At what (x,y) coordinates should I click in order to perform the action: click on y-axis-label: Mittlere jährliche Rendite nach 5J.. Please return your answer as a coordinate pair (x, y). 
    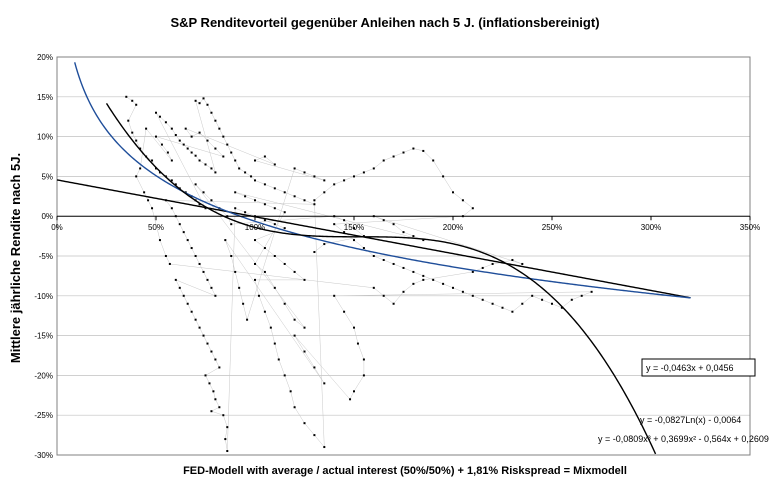
    Looking at the image, I should click on (15, 258).